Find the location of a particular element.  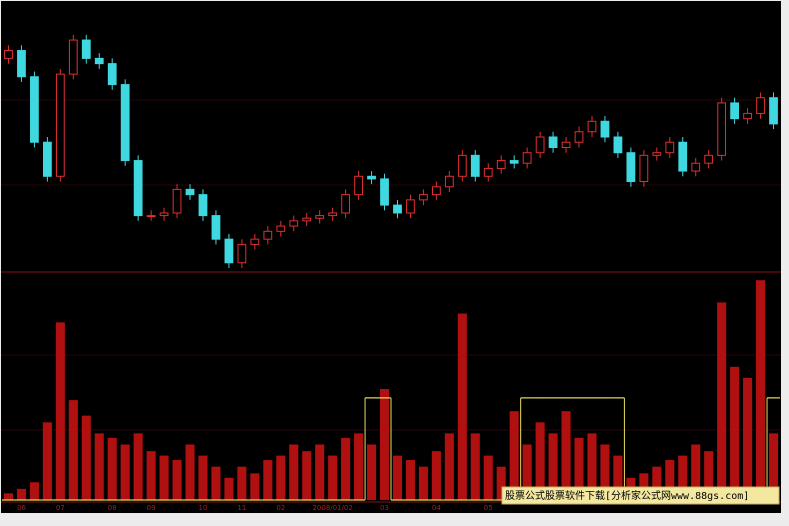

x-tick-label: 2008/01/02 is located at coordinates (332, 508).